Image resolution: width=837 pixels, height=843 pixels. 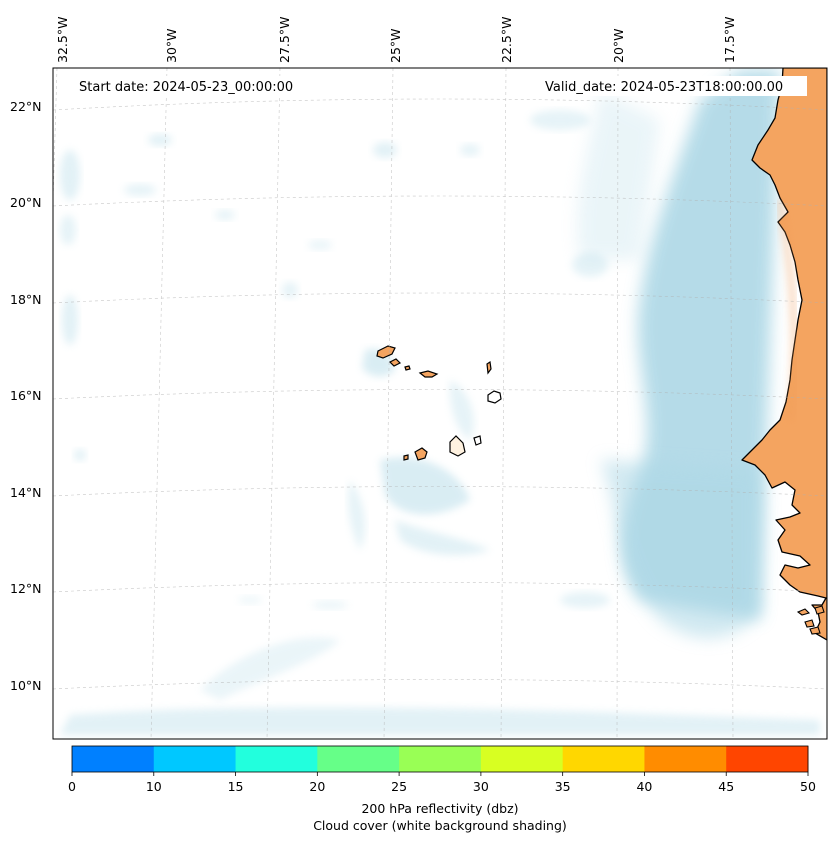 I want to click on colorbar-tick-label: 40, so click(x=644, y=786).